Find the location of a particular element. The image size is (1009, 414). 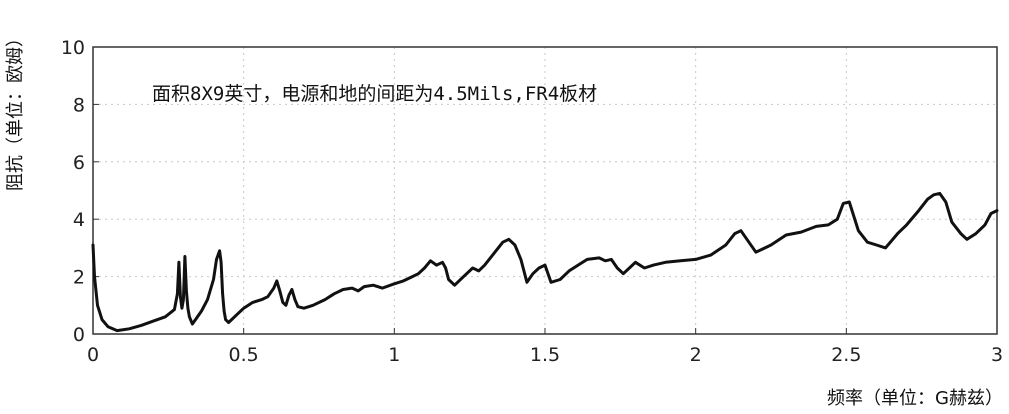

x-tick-label: 3 is located at coordinates (997, 355).